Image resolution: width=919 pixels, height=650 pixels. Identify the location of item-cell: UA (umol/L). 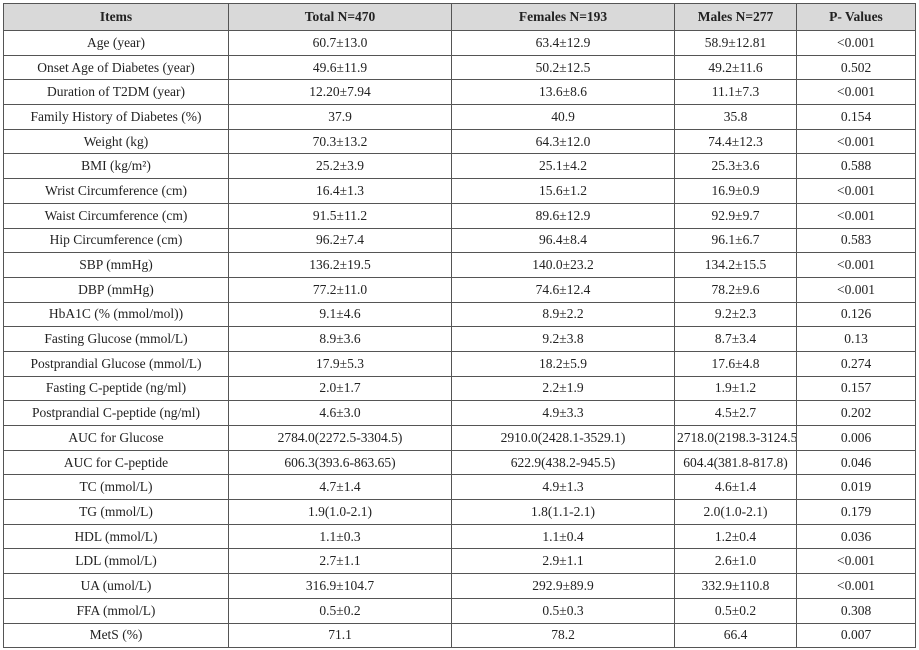
(116, 586).